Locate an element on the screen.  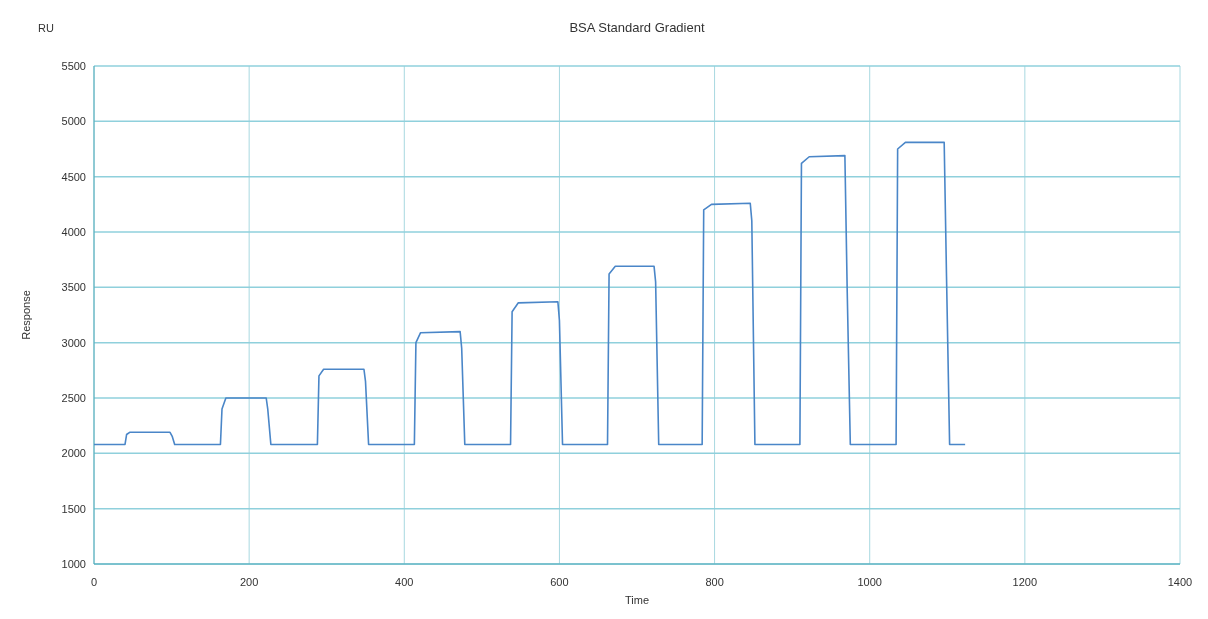
text: RU is located at coordinates (46, 28).